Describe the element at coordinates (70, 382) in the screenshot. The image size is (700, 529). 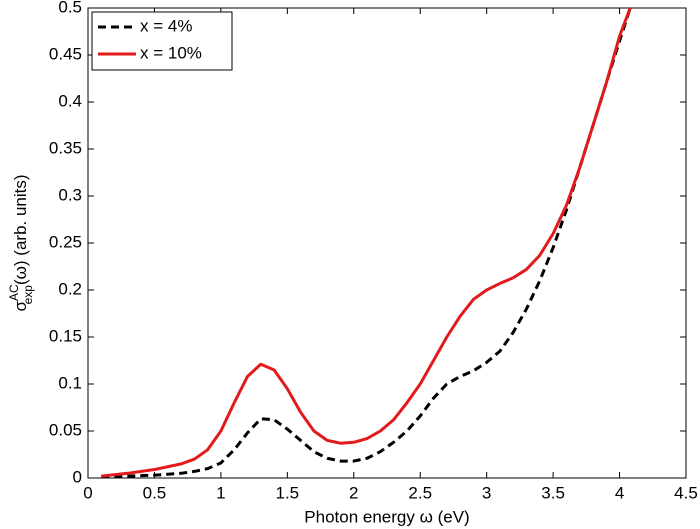
I see `y-tick-label: 0.1` at that location.